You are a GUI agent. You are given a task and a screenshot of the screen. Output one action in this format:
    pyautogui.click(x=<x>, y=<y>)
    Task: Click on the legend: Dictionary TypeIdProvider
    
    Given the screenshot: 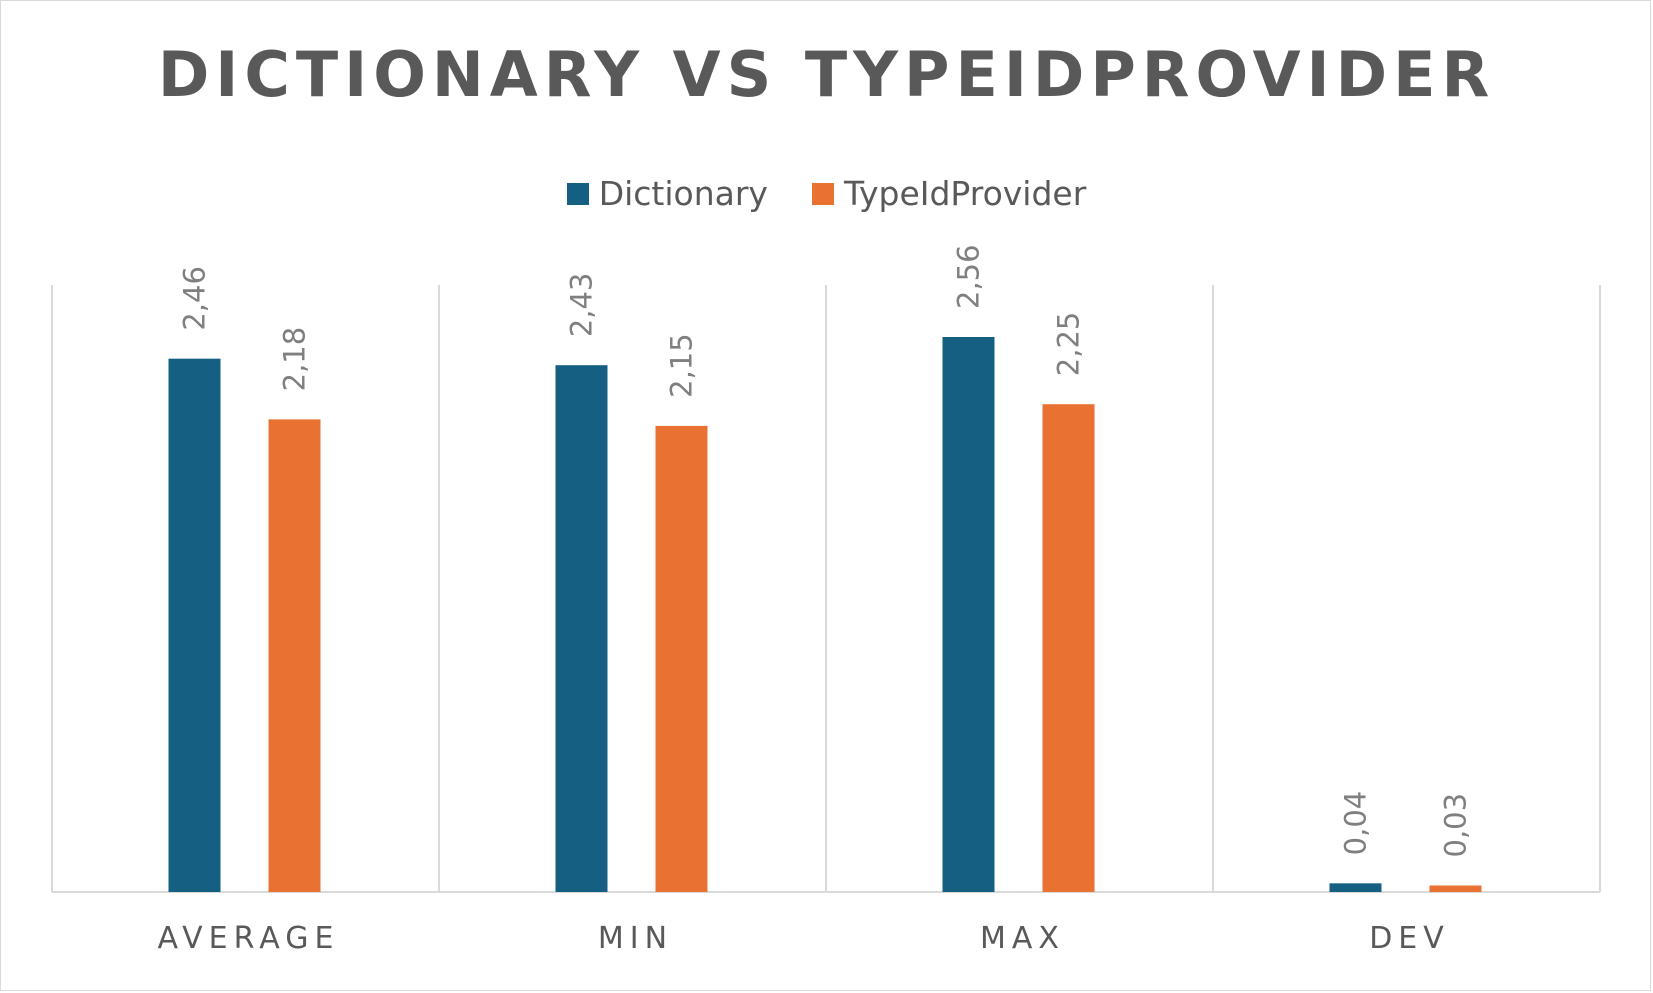 What is the action you would take?
    pyautogui.click(x=826, y=193)
    